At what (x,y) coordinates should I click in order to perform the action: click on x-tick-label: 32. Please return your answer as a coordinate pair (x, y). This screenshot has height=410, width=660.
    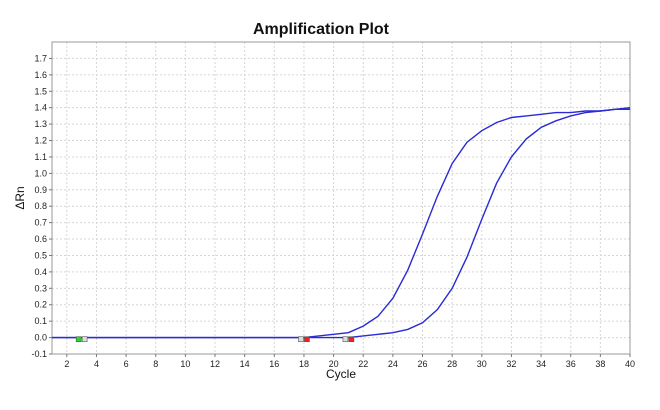
    Looking at the image, I should click on (511, 364).